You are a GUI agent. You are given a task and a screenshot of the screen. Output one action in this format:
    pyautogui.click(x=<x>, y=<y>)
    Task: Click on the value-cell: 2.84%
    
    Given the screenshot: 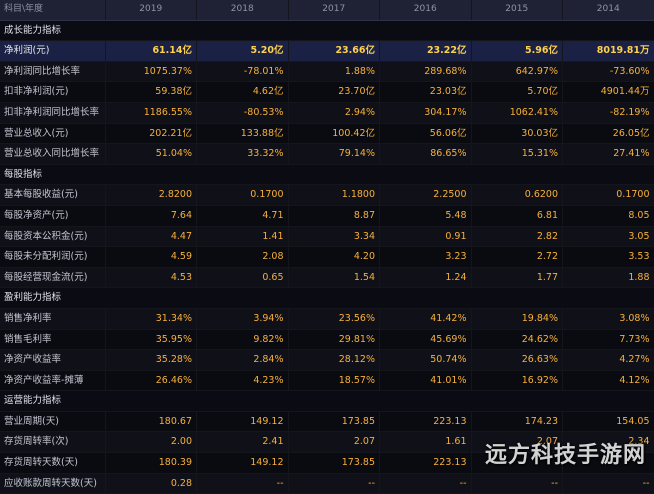 What is the action you would take?
    pyautogui.click(x=243, y=360)
    